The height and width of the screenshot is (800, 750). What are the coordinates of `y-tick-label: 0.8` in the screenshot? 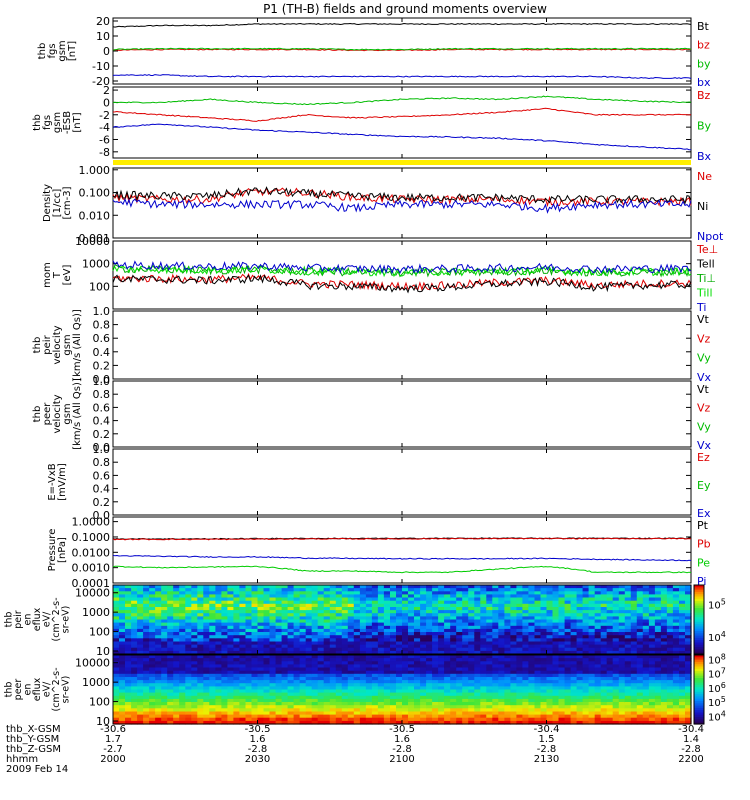 It's located at (102, 325).